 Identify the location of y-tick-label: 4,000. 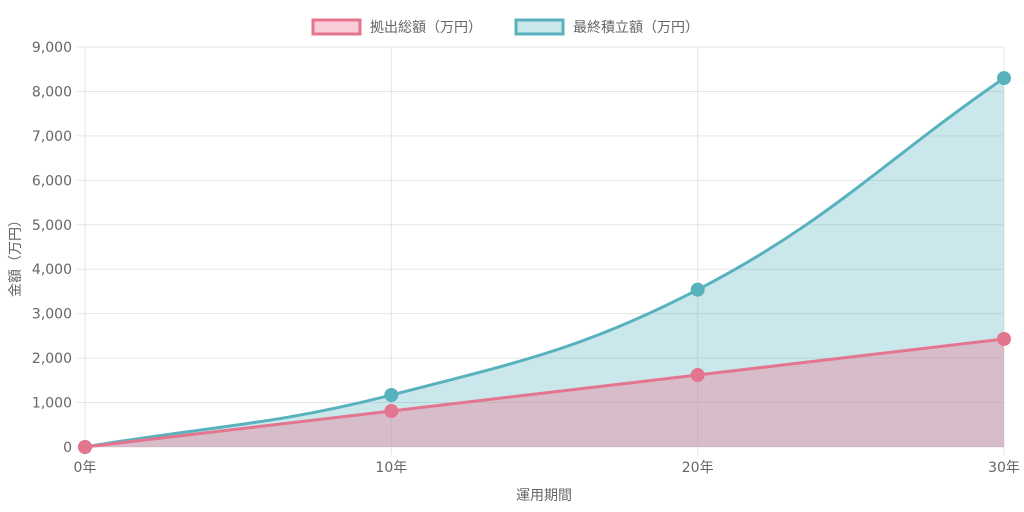
(52, 270).